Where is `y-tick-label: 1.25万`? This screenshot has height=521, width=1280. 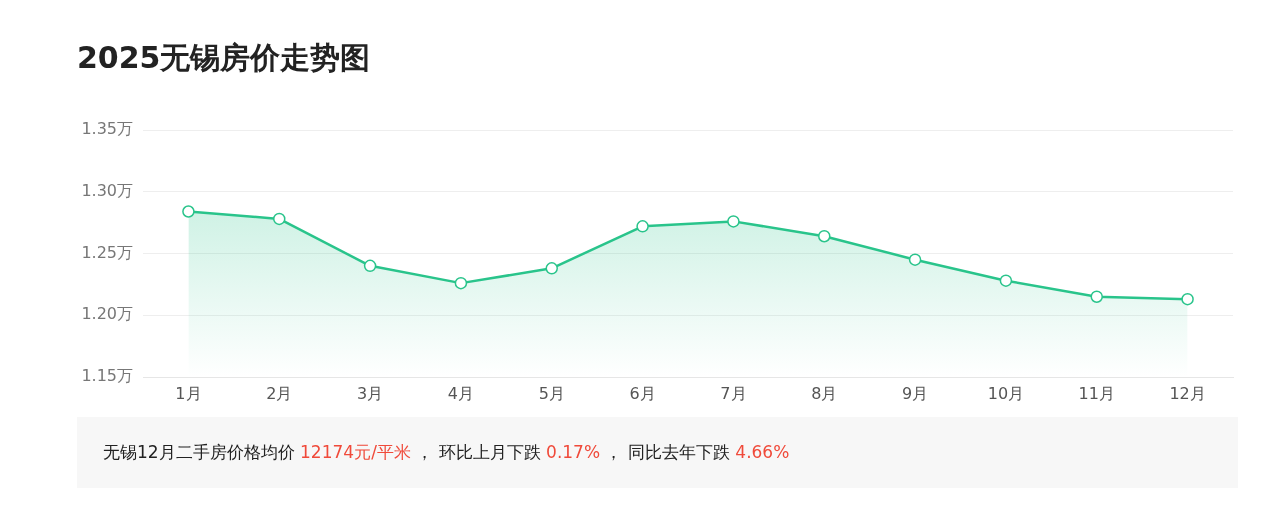 y-tick-label: 1.25万 is located at coordinates (107, 252).